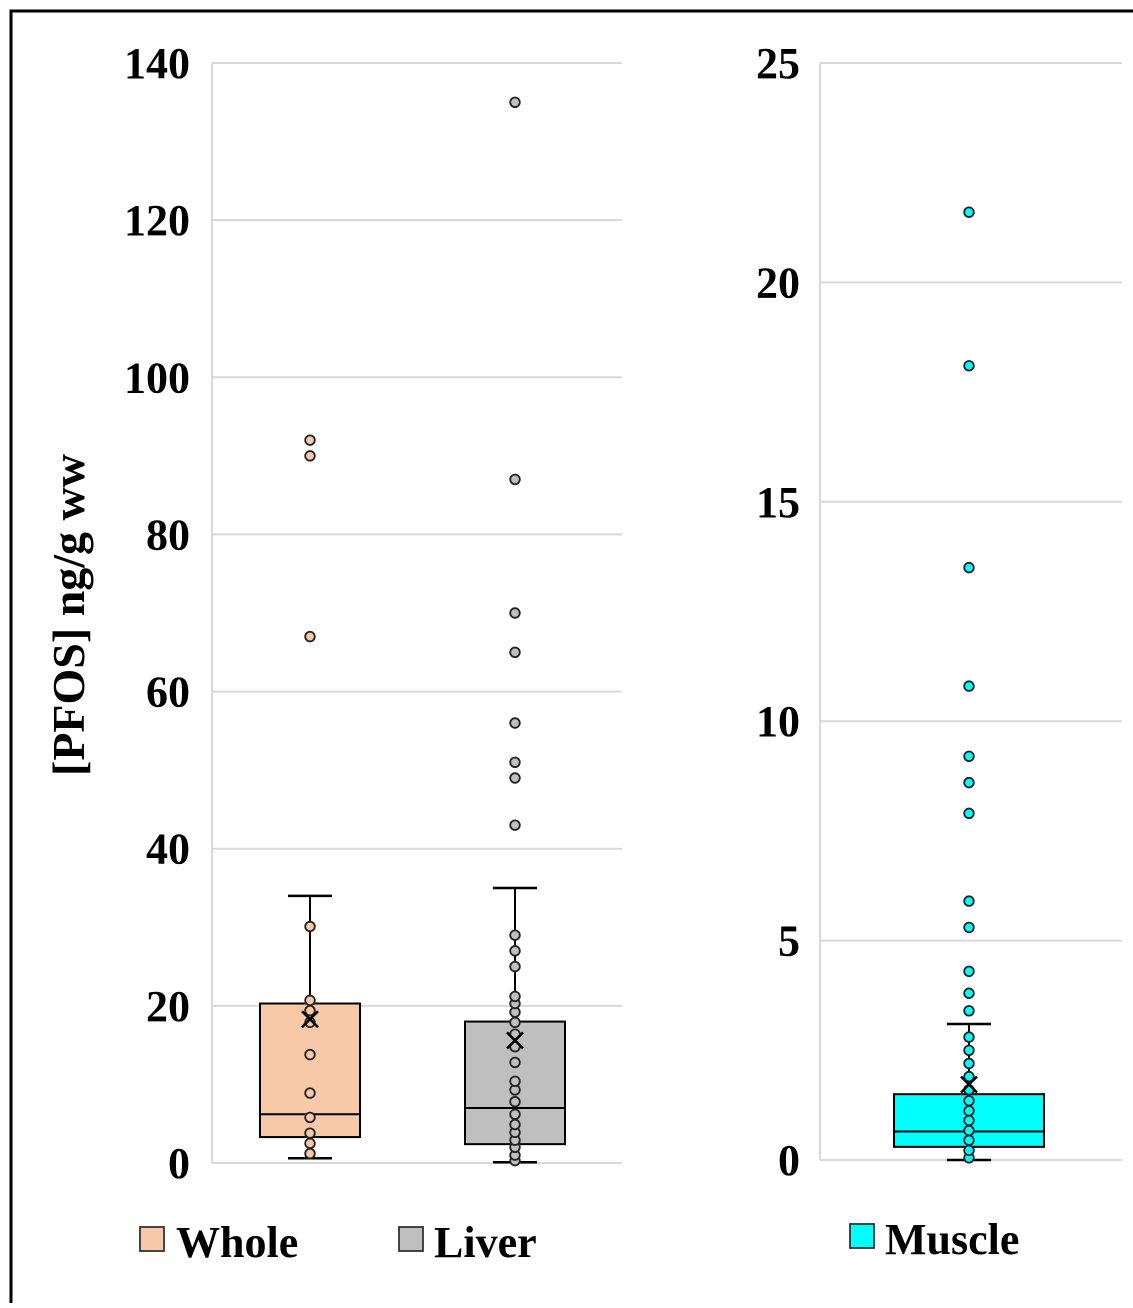  What do you see at coordinates (157, 377) in the screenshot?
I see `y-tick-label-100: 100` at bounding box center [157, 377].